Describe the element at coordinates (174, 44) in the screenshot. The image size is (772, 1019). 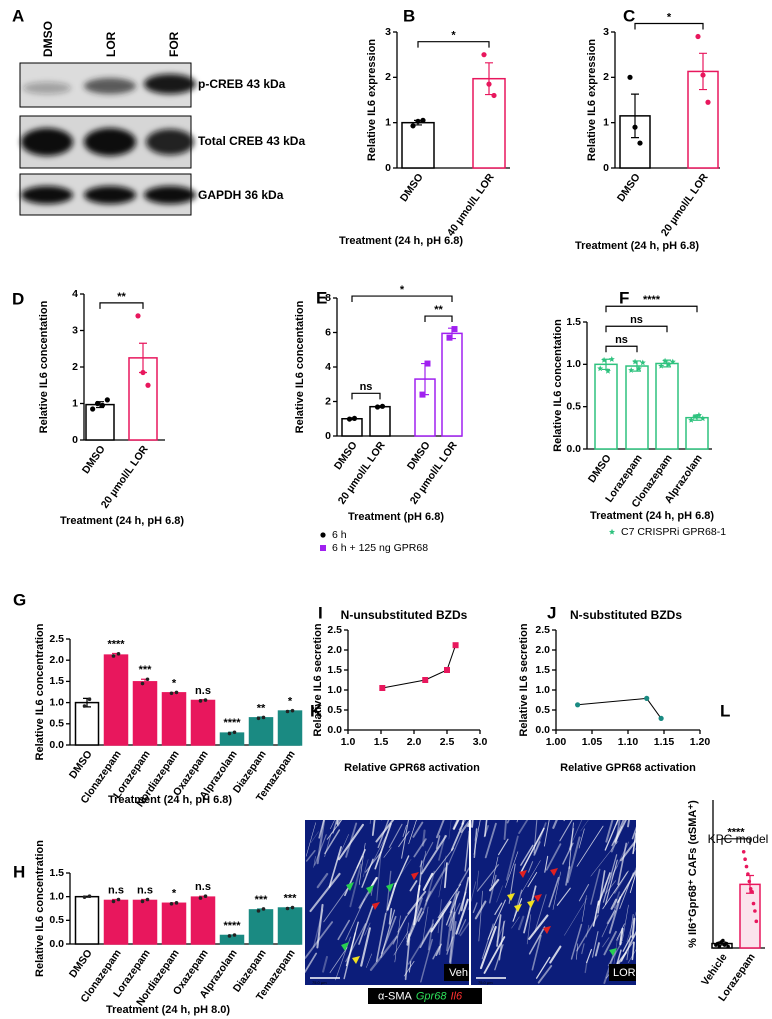
I see `lane-label: FOR` at that location.